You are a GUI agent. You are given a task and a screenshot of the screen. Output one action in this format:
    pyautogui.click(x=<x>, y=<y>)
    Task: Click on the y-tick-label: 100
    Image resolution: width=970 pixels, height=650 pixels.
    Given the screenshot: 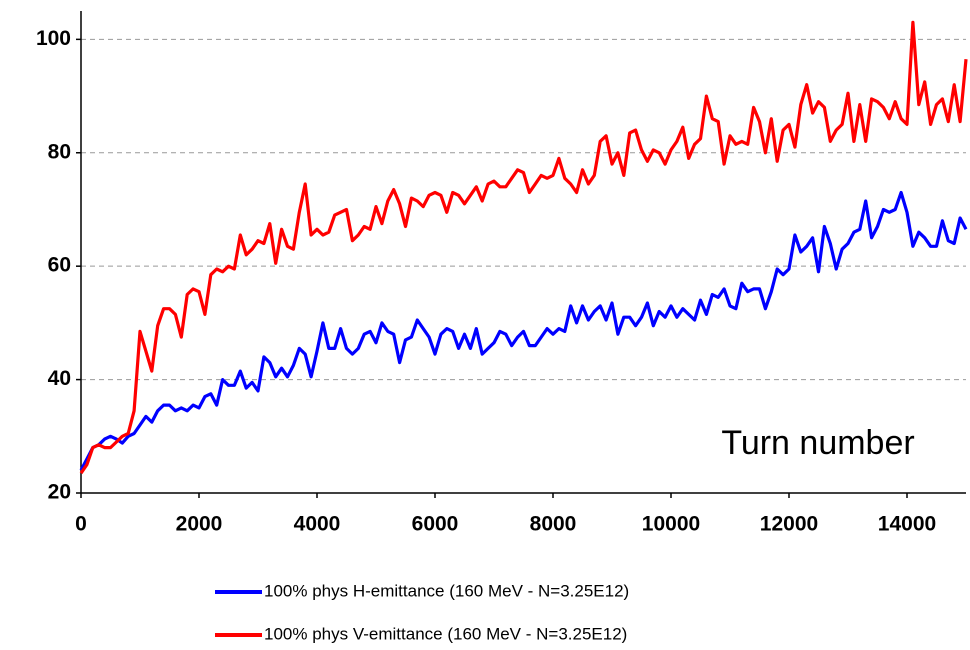 What is the action you would take?
    pyautogui.click(x=53, y=38)
    